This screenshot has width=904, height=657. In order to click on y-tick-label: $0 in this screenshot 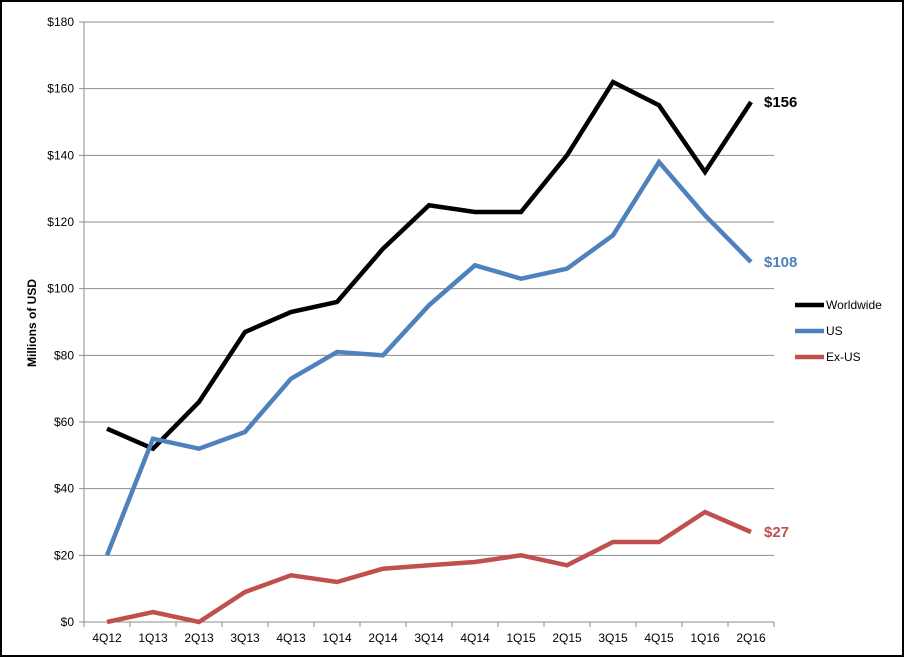, I will do `click(68, 622)`.